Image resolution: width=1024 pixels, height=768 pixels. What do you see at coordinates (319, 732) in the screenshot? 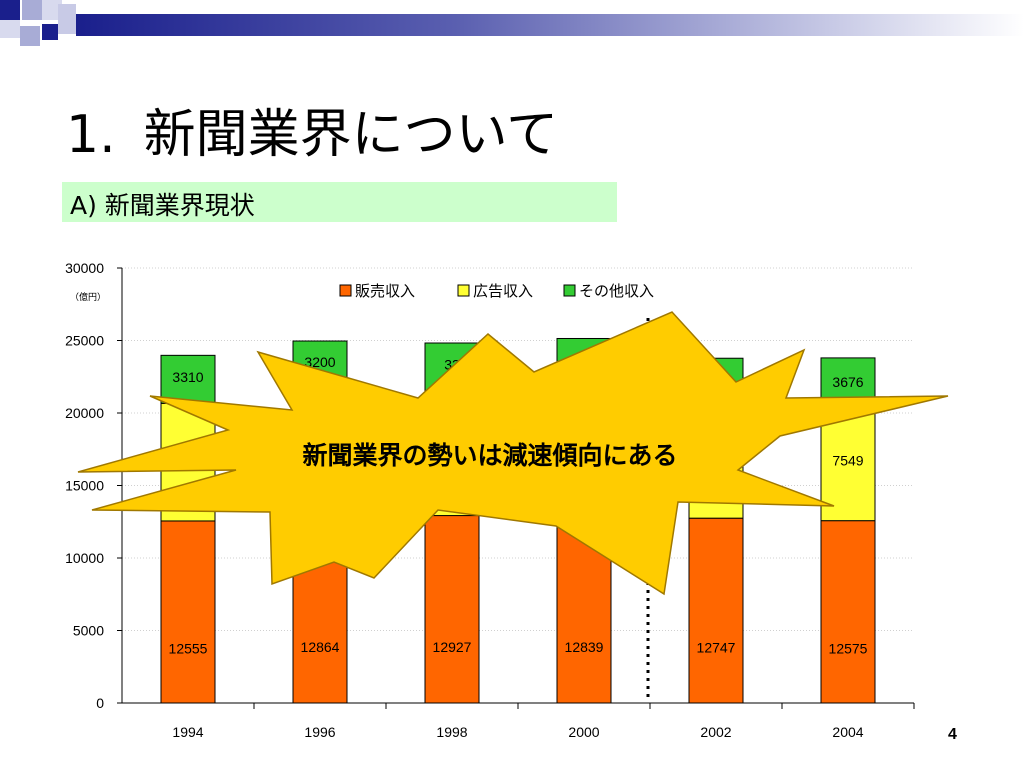
I see `x-tick-label-1996: 1996` at bounding box center [319, 732].